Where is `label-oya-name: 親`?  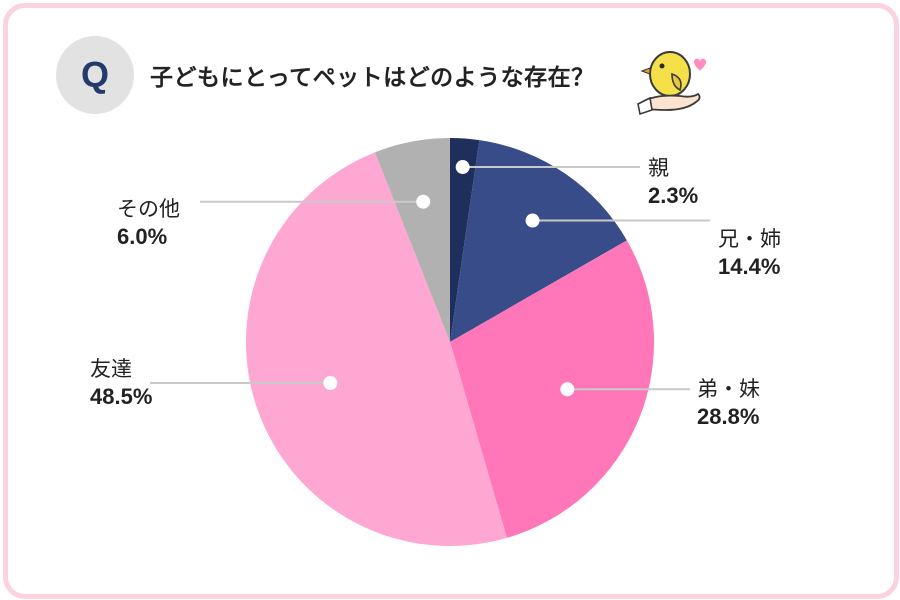
label-oya-name: 親 is located at coordinates (658, 168).